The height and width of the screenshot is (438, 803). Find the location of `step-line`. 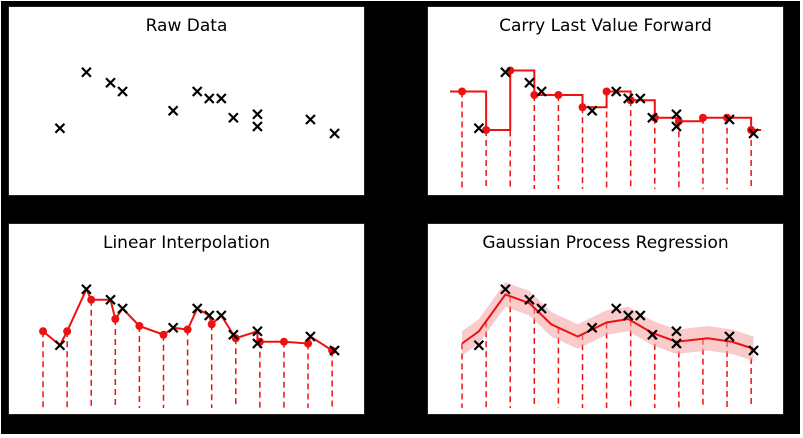

step-line is located at coordinates (606, 100).